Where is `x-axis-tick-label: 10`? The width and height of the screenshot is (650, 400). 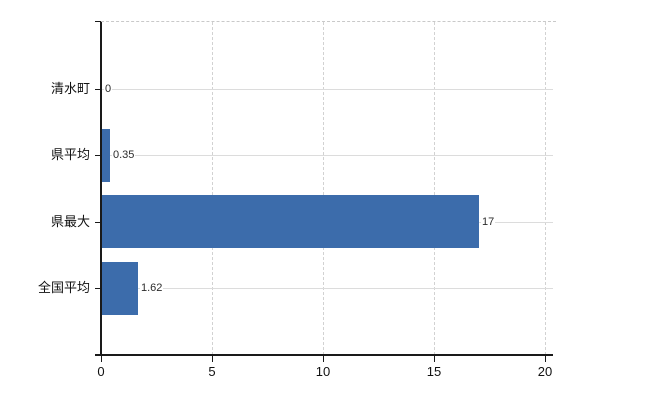 x-axis-tick-label: 10 is located at coordinates (323, 371).